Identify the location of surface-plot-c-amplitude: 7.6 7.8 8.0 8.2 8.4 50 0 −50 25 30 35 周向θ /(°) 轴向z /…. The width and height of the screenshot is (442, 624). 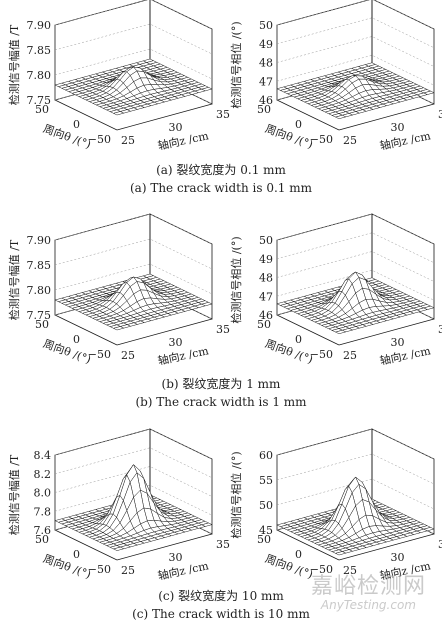
(118, 505).